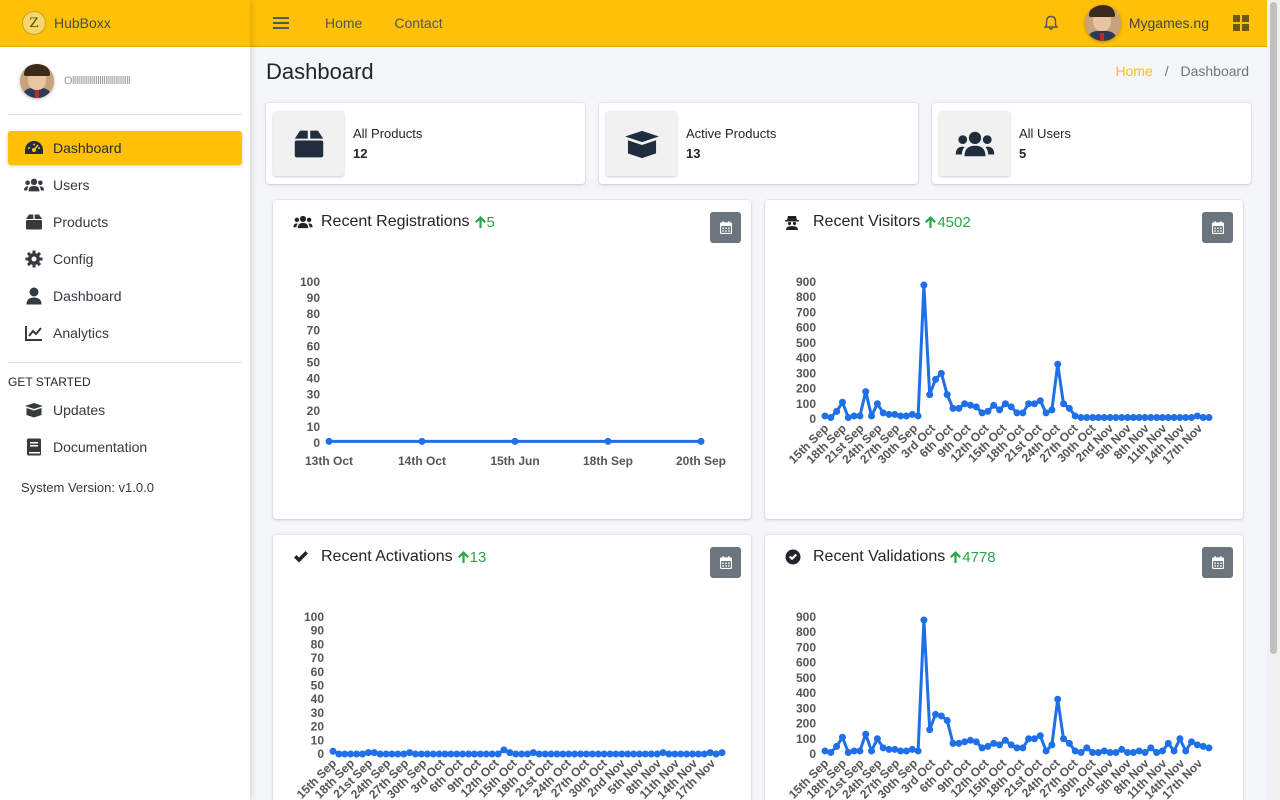  I want to click on sidebar-item-documentation: Documentation, so click(125, 447).